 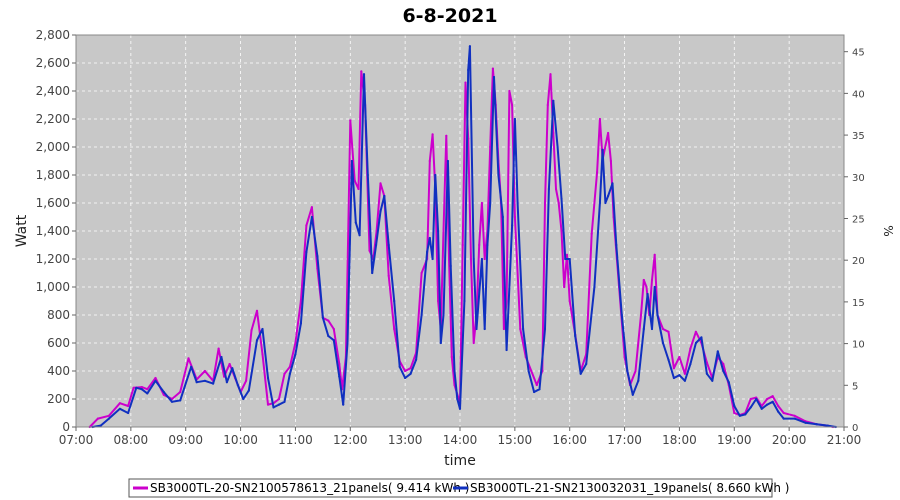 What do you see at coordinates (569, 440) in the screenshot?
I see `x-tick-label: 16:00` at bounding box center [569, 440].